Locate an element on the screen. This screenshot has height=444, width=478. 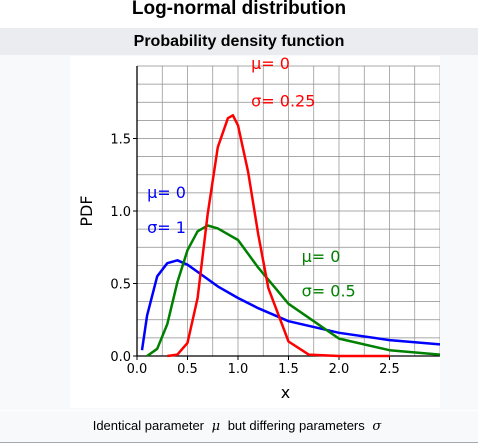
caption-mu-symbol: μ is located at coordinates (216, 426).